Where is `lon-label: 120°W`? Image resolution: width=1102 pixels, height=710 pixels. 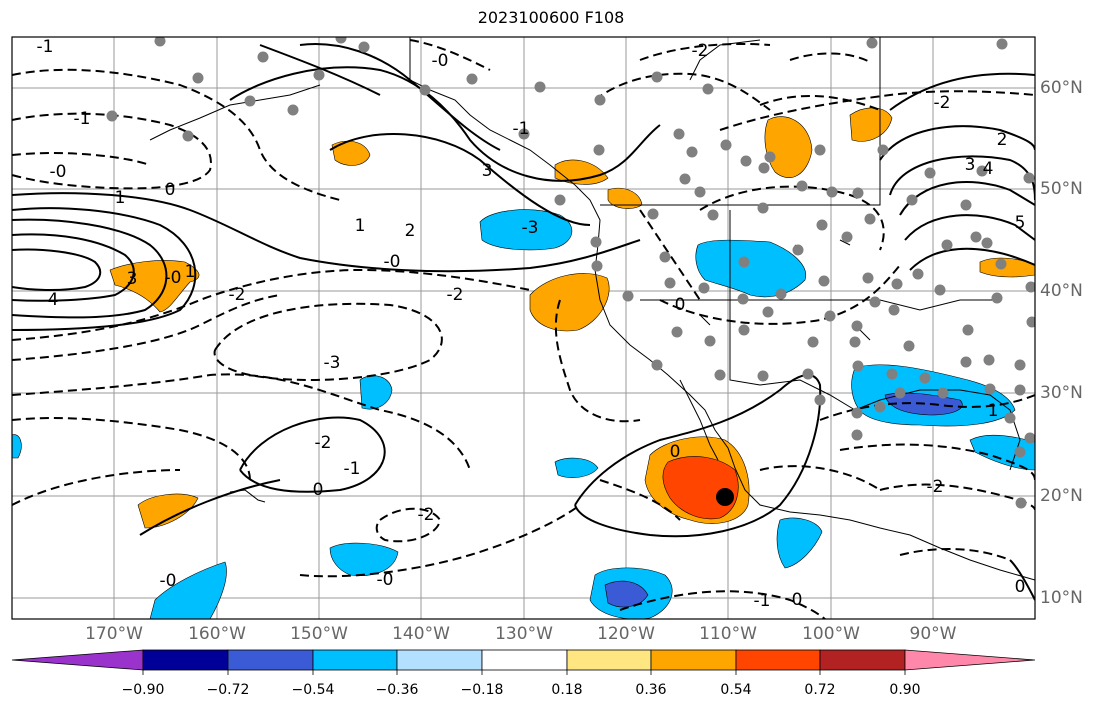 lon-label: 120°W is located at coordinates (626, 634).